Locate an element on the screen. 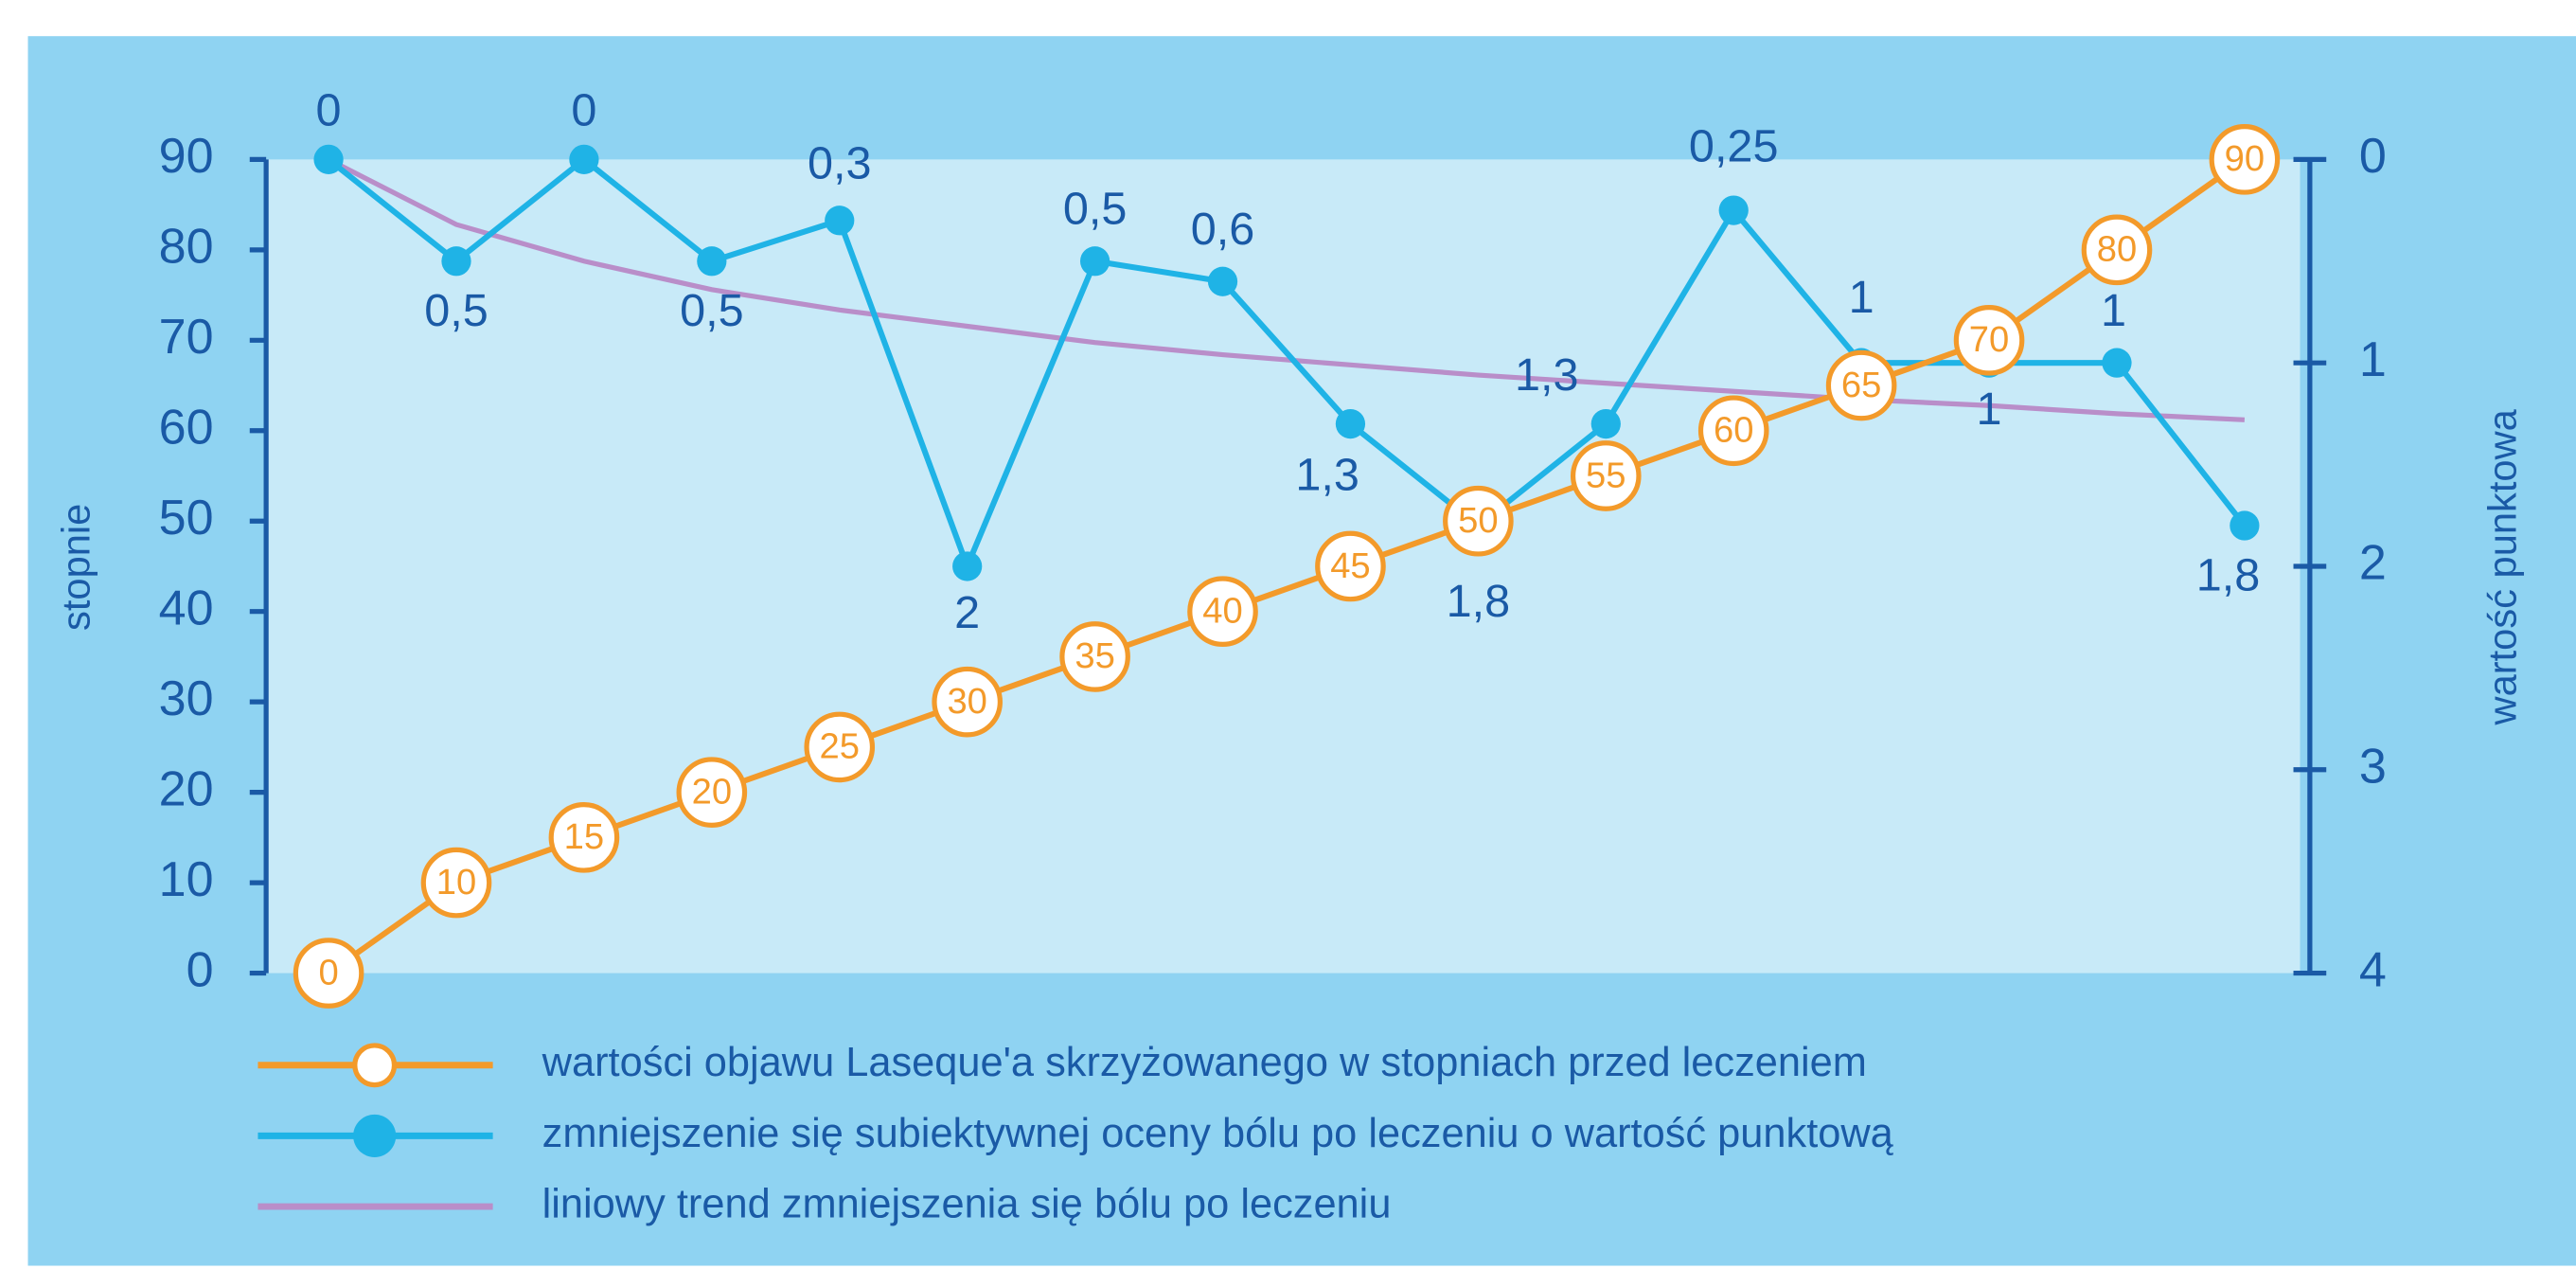 The width and height of the screenshot is (2576, 1269). data-label: 40 is located at coordinates (1222, 611).